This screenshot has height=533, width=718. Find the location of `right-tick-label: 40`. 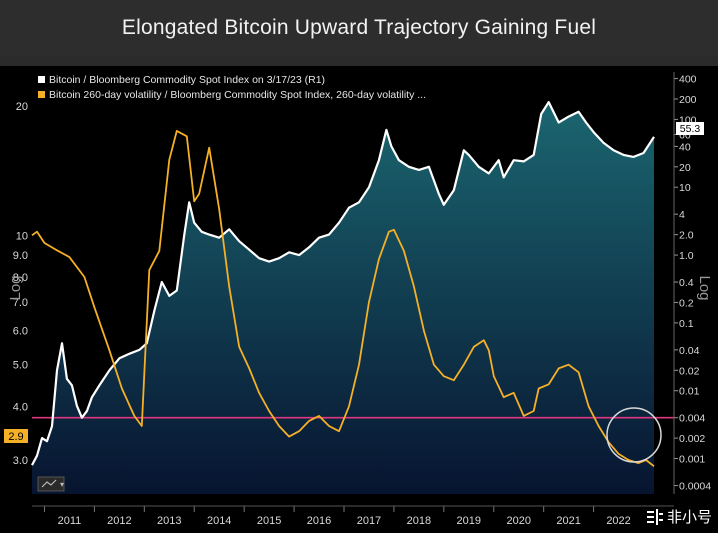

right-tick-label: 40 is located at coordinates (685, 147).